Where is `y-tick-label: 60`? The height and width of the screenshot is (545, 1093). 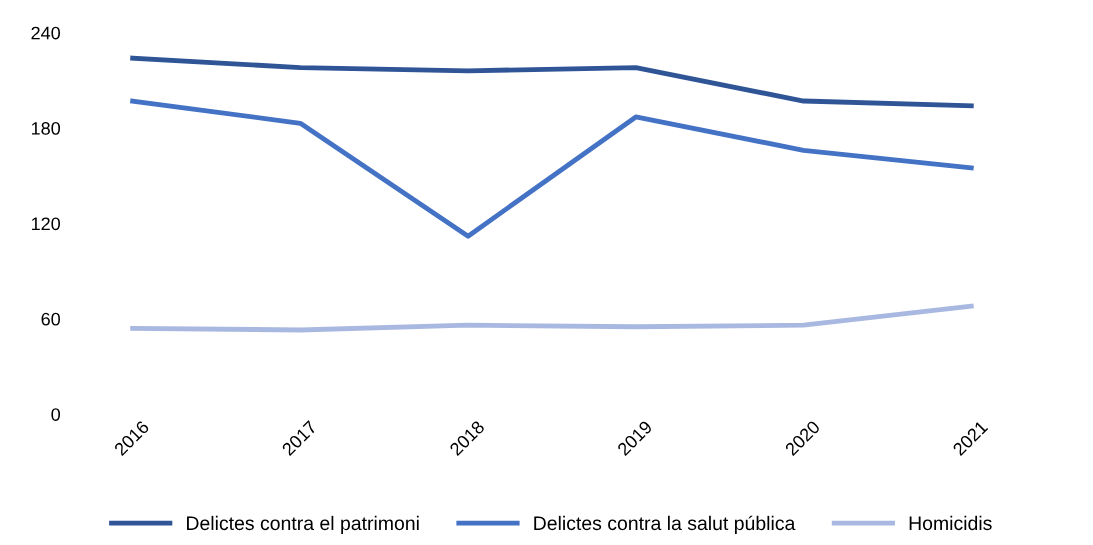
y-tick-label: 60 is located at coordinates (51, 319).